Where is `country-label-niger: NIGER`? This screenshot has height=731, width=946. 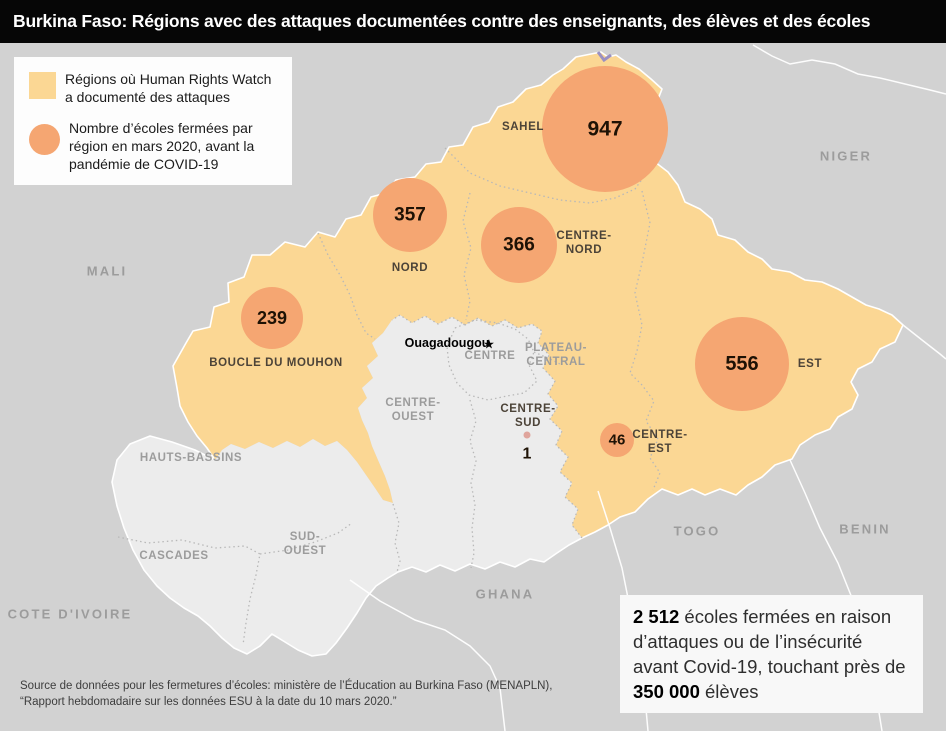 country-label-niger: NIGER is located at coordinates (846, 156).